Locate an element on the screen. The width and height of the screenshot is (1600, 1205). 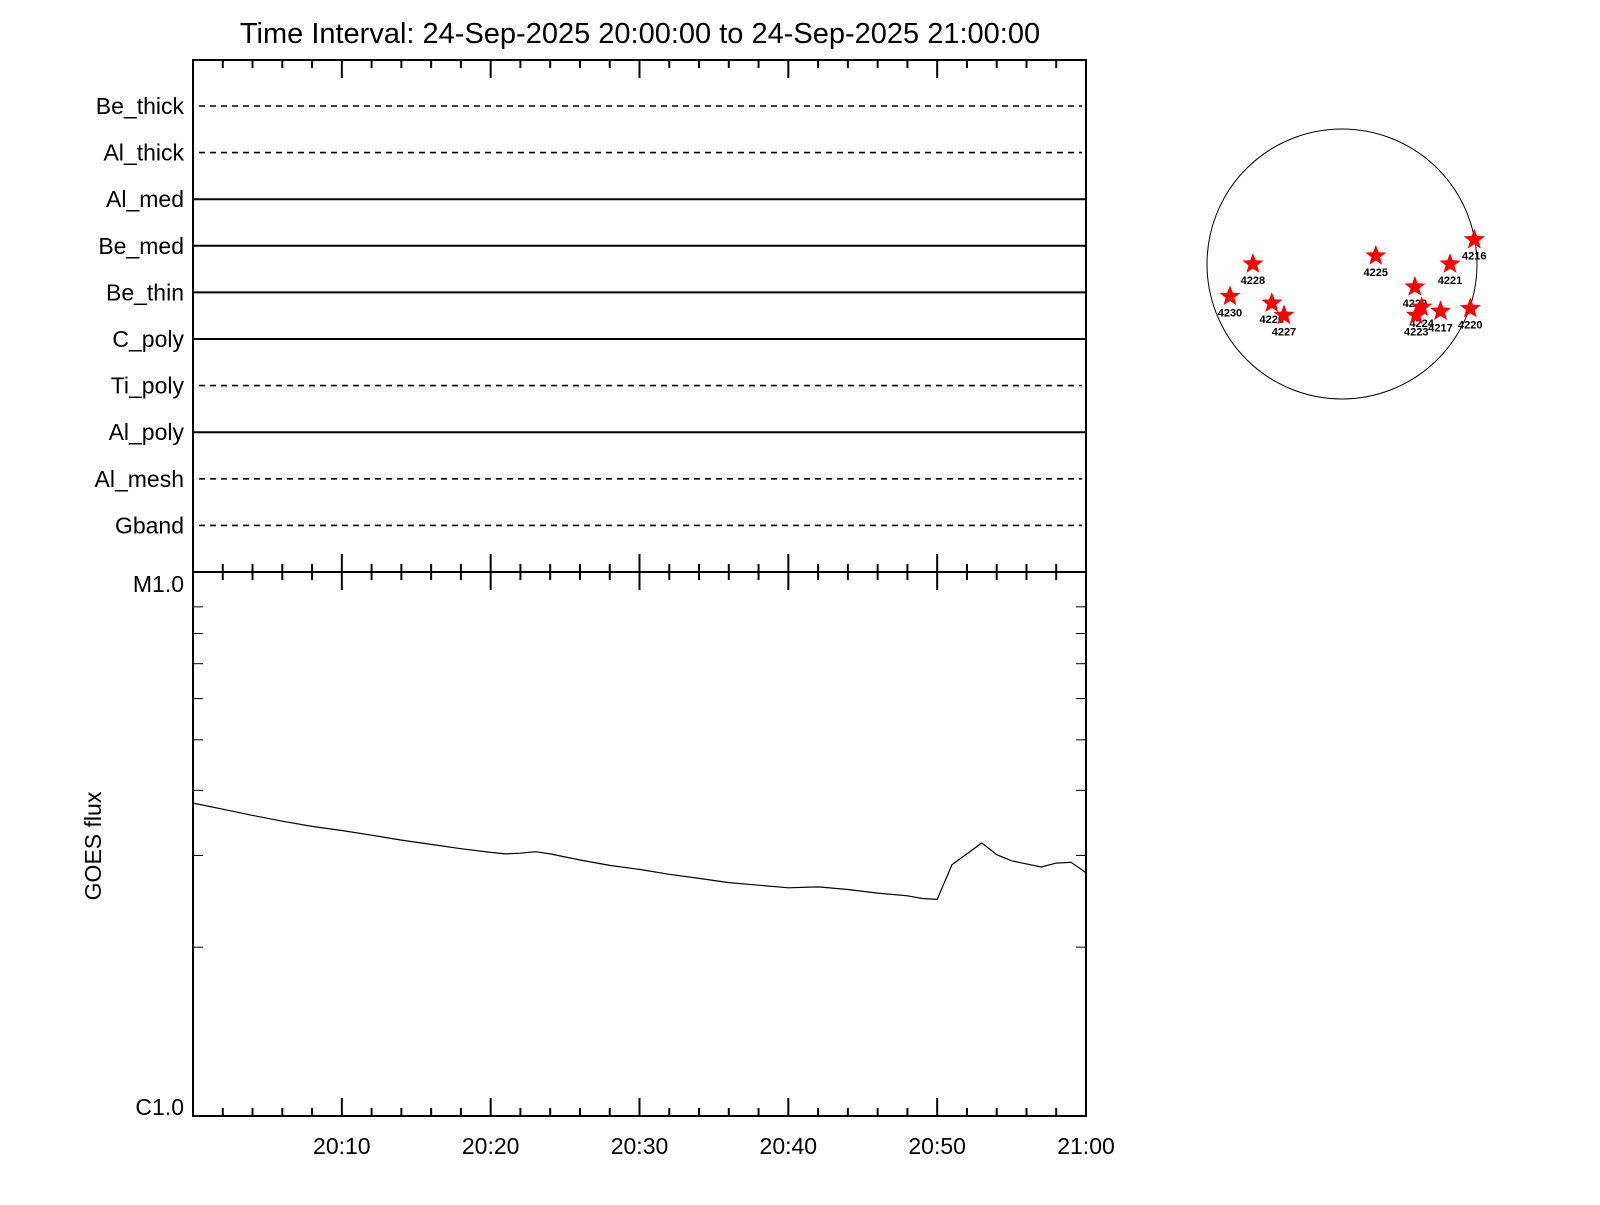
active-region-label: 4228 is located at coordinates (1253, 281).